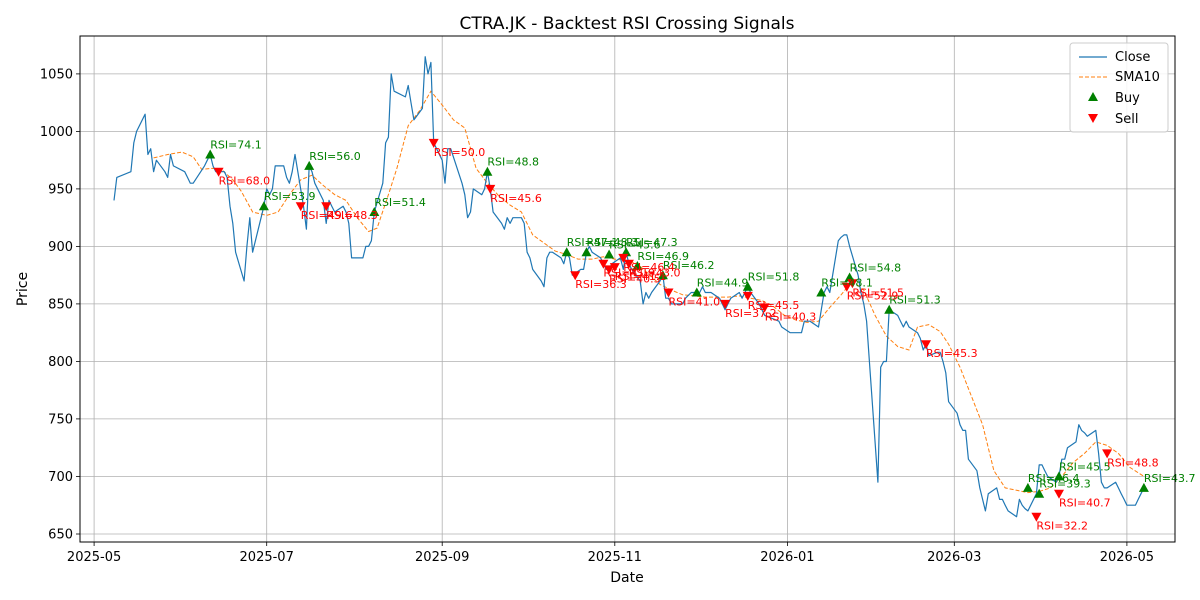 The width and height of the screenshot is (1200, 600). I want to click on sell-rsi-label: RSI=46.4, so click(649, 267).